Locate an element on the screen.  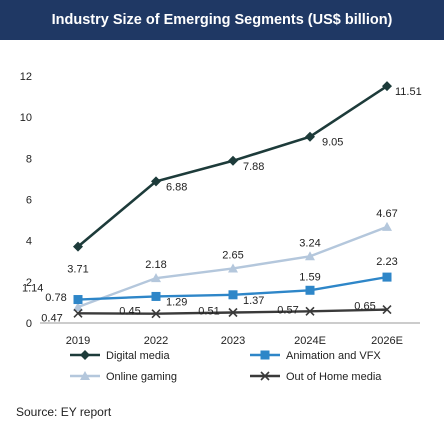
y-tick-label: 8 is located at coordinates (29, 159).